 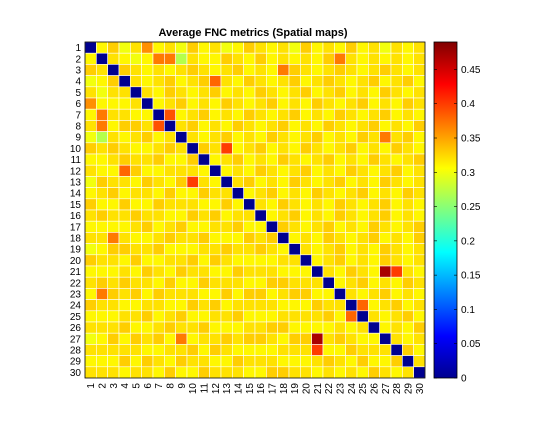 I want to click on column-tick-label: 6, so click(x=148, y=386).